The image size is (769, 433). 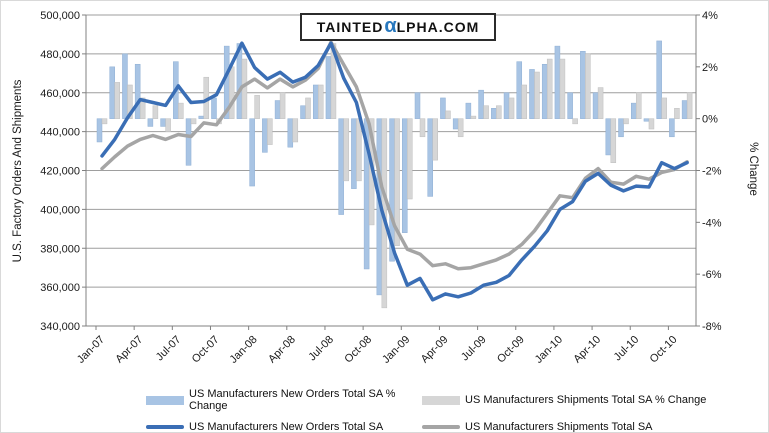 I want to click on x-axis-tick-label: Oct-10, so click(x=664, y=350).